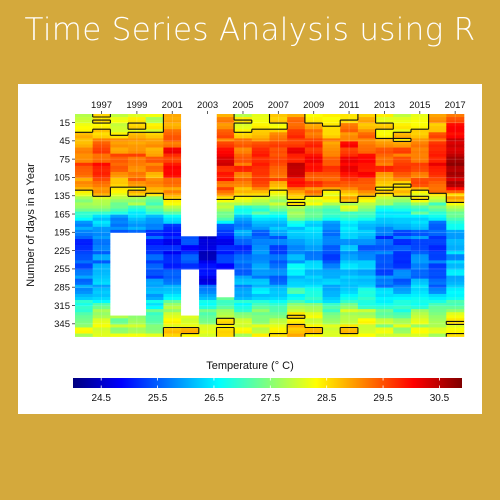  Describe the element at coordinates (271, 398) in the screenshot. I see `colorbar-tick-label: 27.5` at that location.